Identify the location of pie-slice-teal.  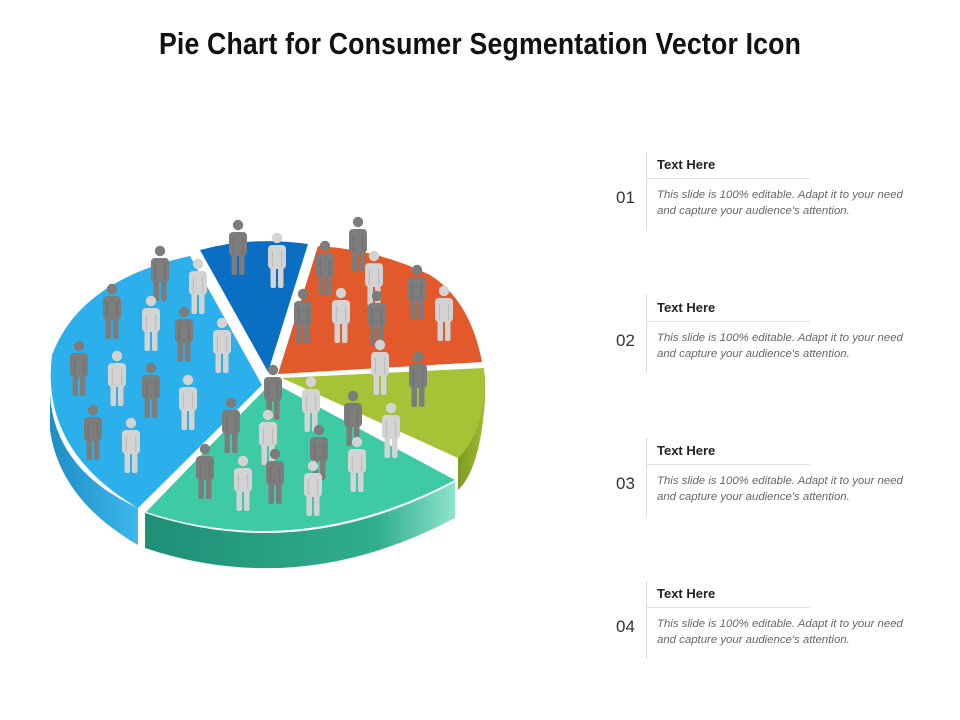
(300, 456).